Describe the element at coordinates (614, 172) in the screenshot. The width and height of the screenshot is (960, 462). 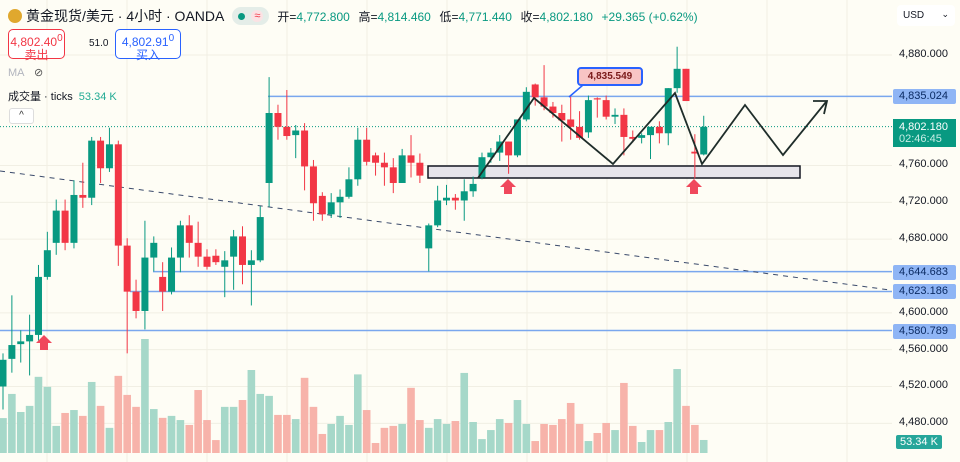
I see `support-zone-rectangle` at that location.